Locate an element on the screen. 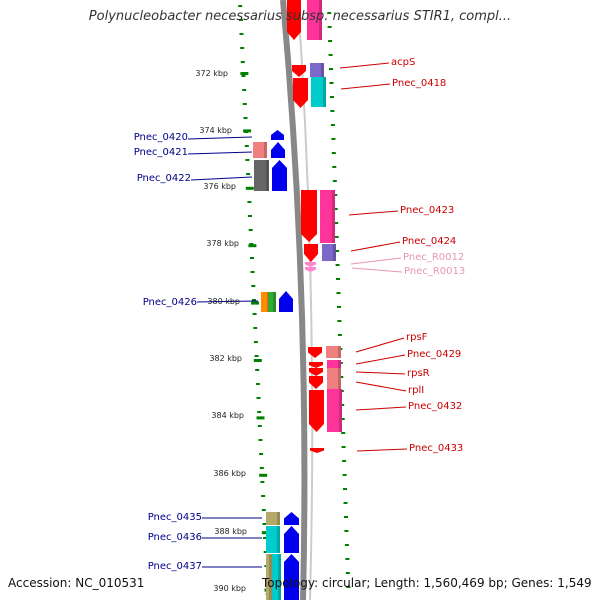  gene-pnec-0429-pink is located at coordinates (334, 364).